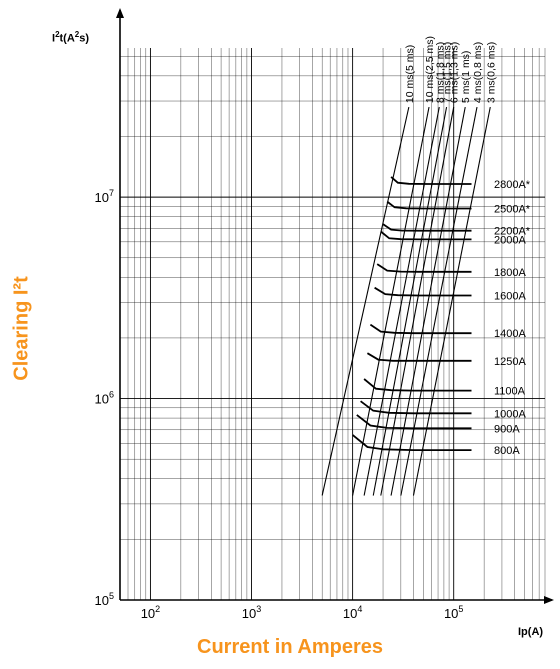 Image resolution: width=560 pixels, height=669 pixels. What do you see at coordinates (512, 232) in the screenshot?
I see `series-label: 2200A*` at bounding box center [512, 232].